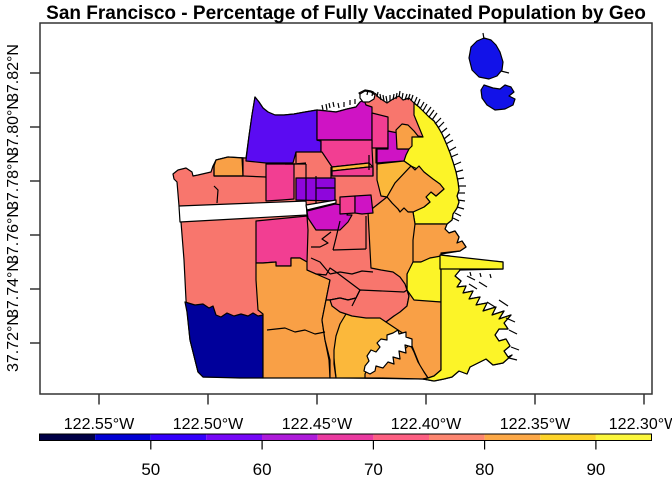 The width and height of the screenshot is (672, 480). I want to click on svg-text: 37.80°N, so click(13, 127).